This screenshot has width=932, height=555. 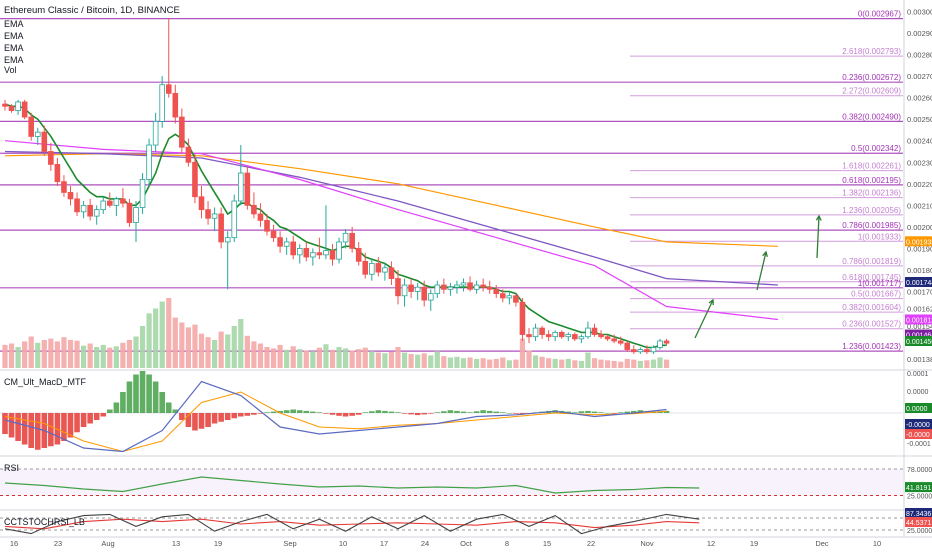 I want to click on indicator-ema-4: EMA, so click(x=14, y=60).